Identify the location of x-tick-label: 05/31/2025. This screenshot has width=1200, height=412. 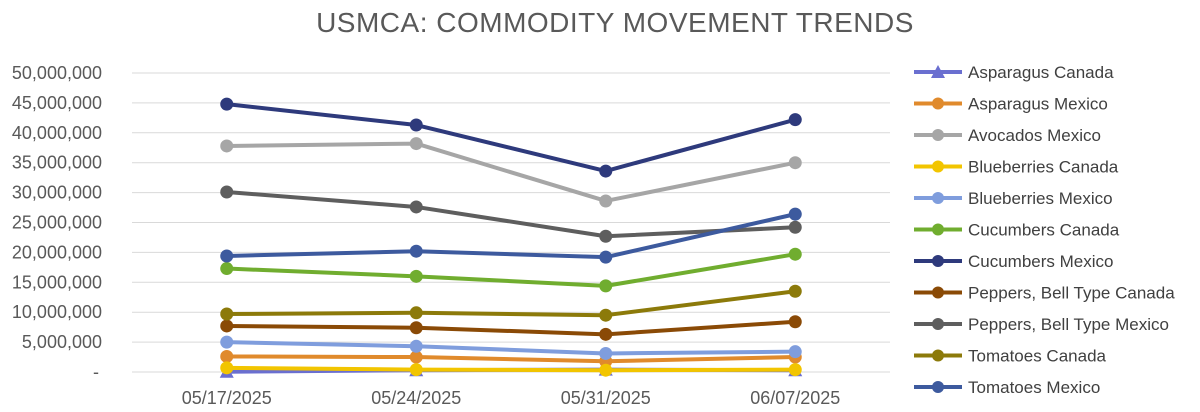
(606, 398).